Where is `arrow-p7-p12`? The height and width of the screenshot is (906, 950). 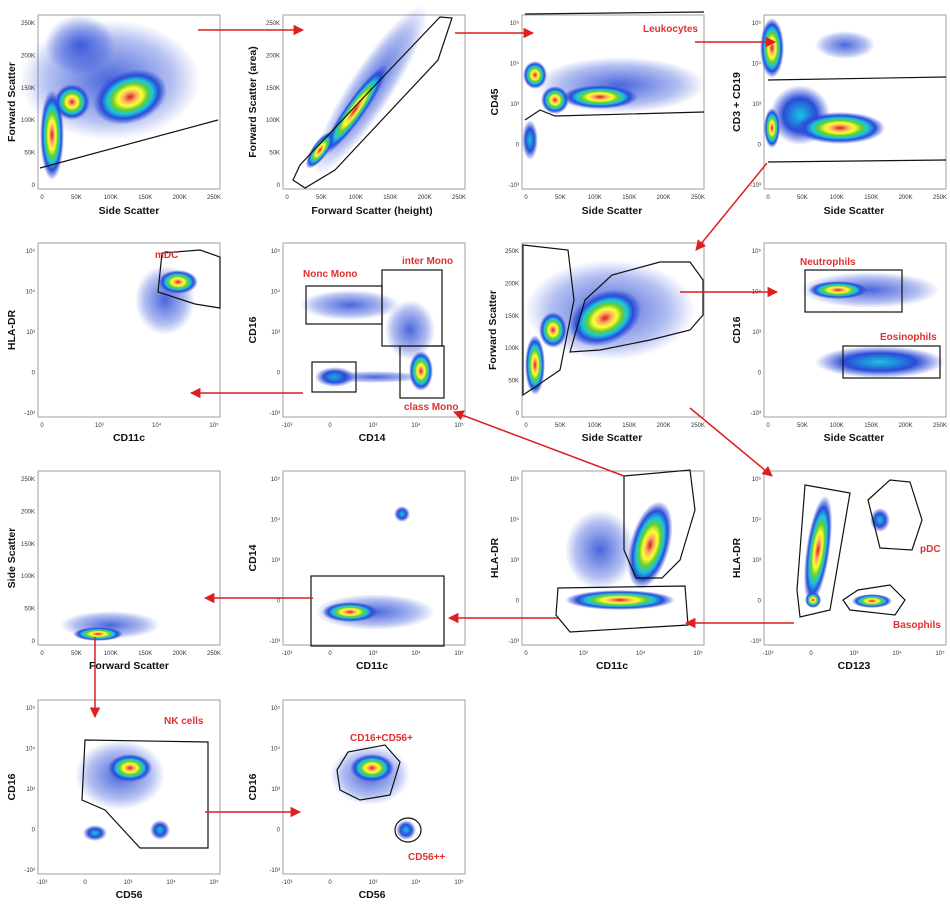 arrow-p7-p12 is located at coordinates (731, 442).